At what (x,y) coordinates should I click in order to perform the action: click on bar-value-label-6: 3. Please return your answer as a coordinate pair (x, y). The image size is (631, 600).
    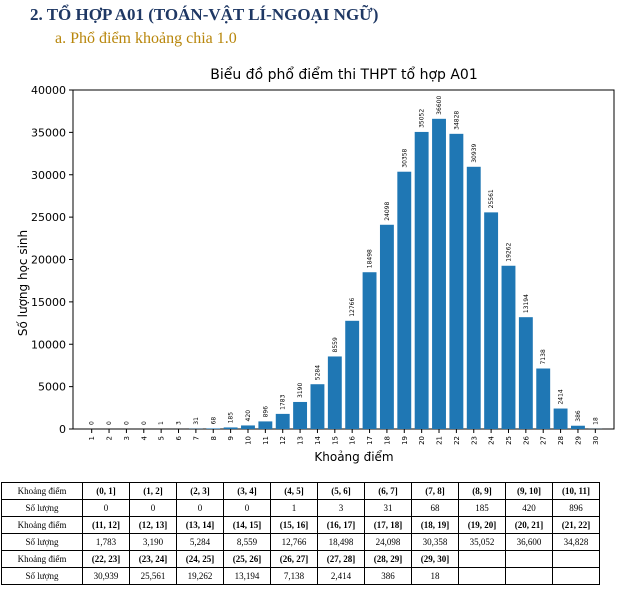
    Looking at the image, I should click on (179, 423).